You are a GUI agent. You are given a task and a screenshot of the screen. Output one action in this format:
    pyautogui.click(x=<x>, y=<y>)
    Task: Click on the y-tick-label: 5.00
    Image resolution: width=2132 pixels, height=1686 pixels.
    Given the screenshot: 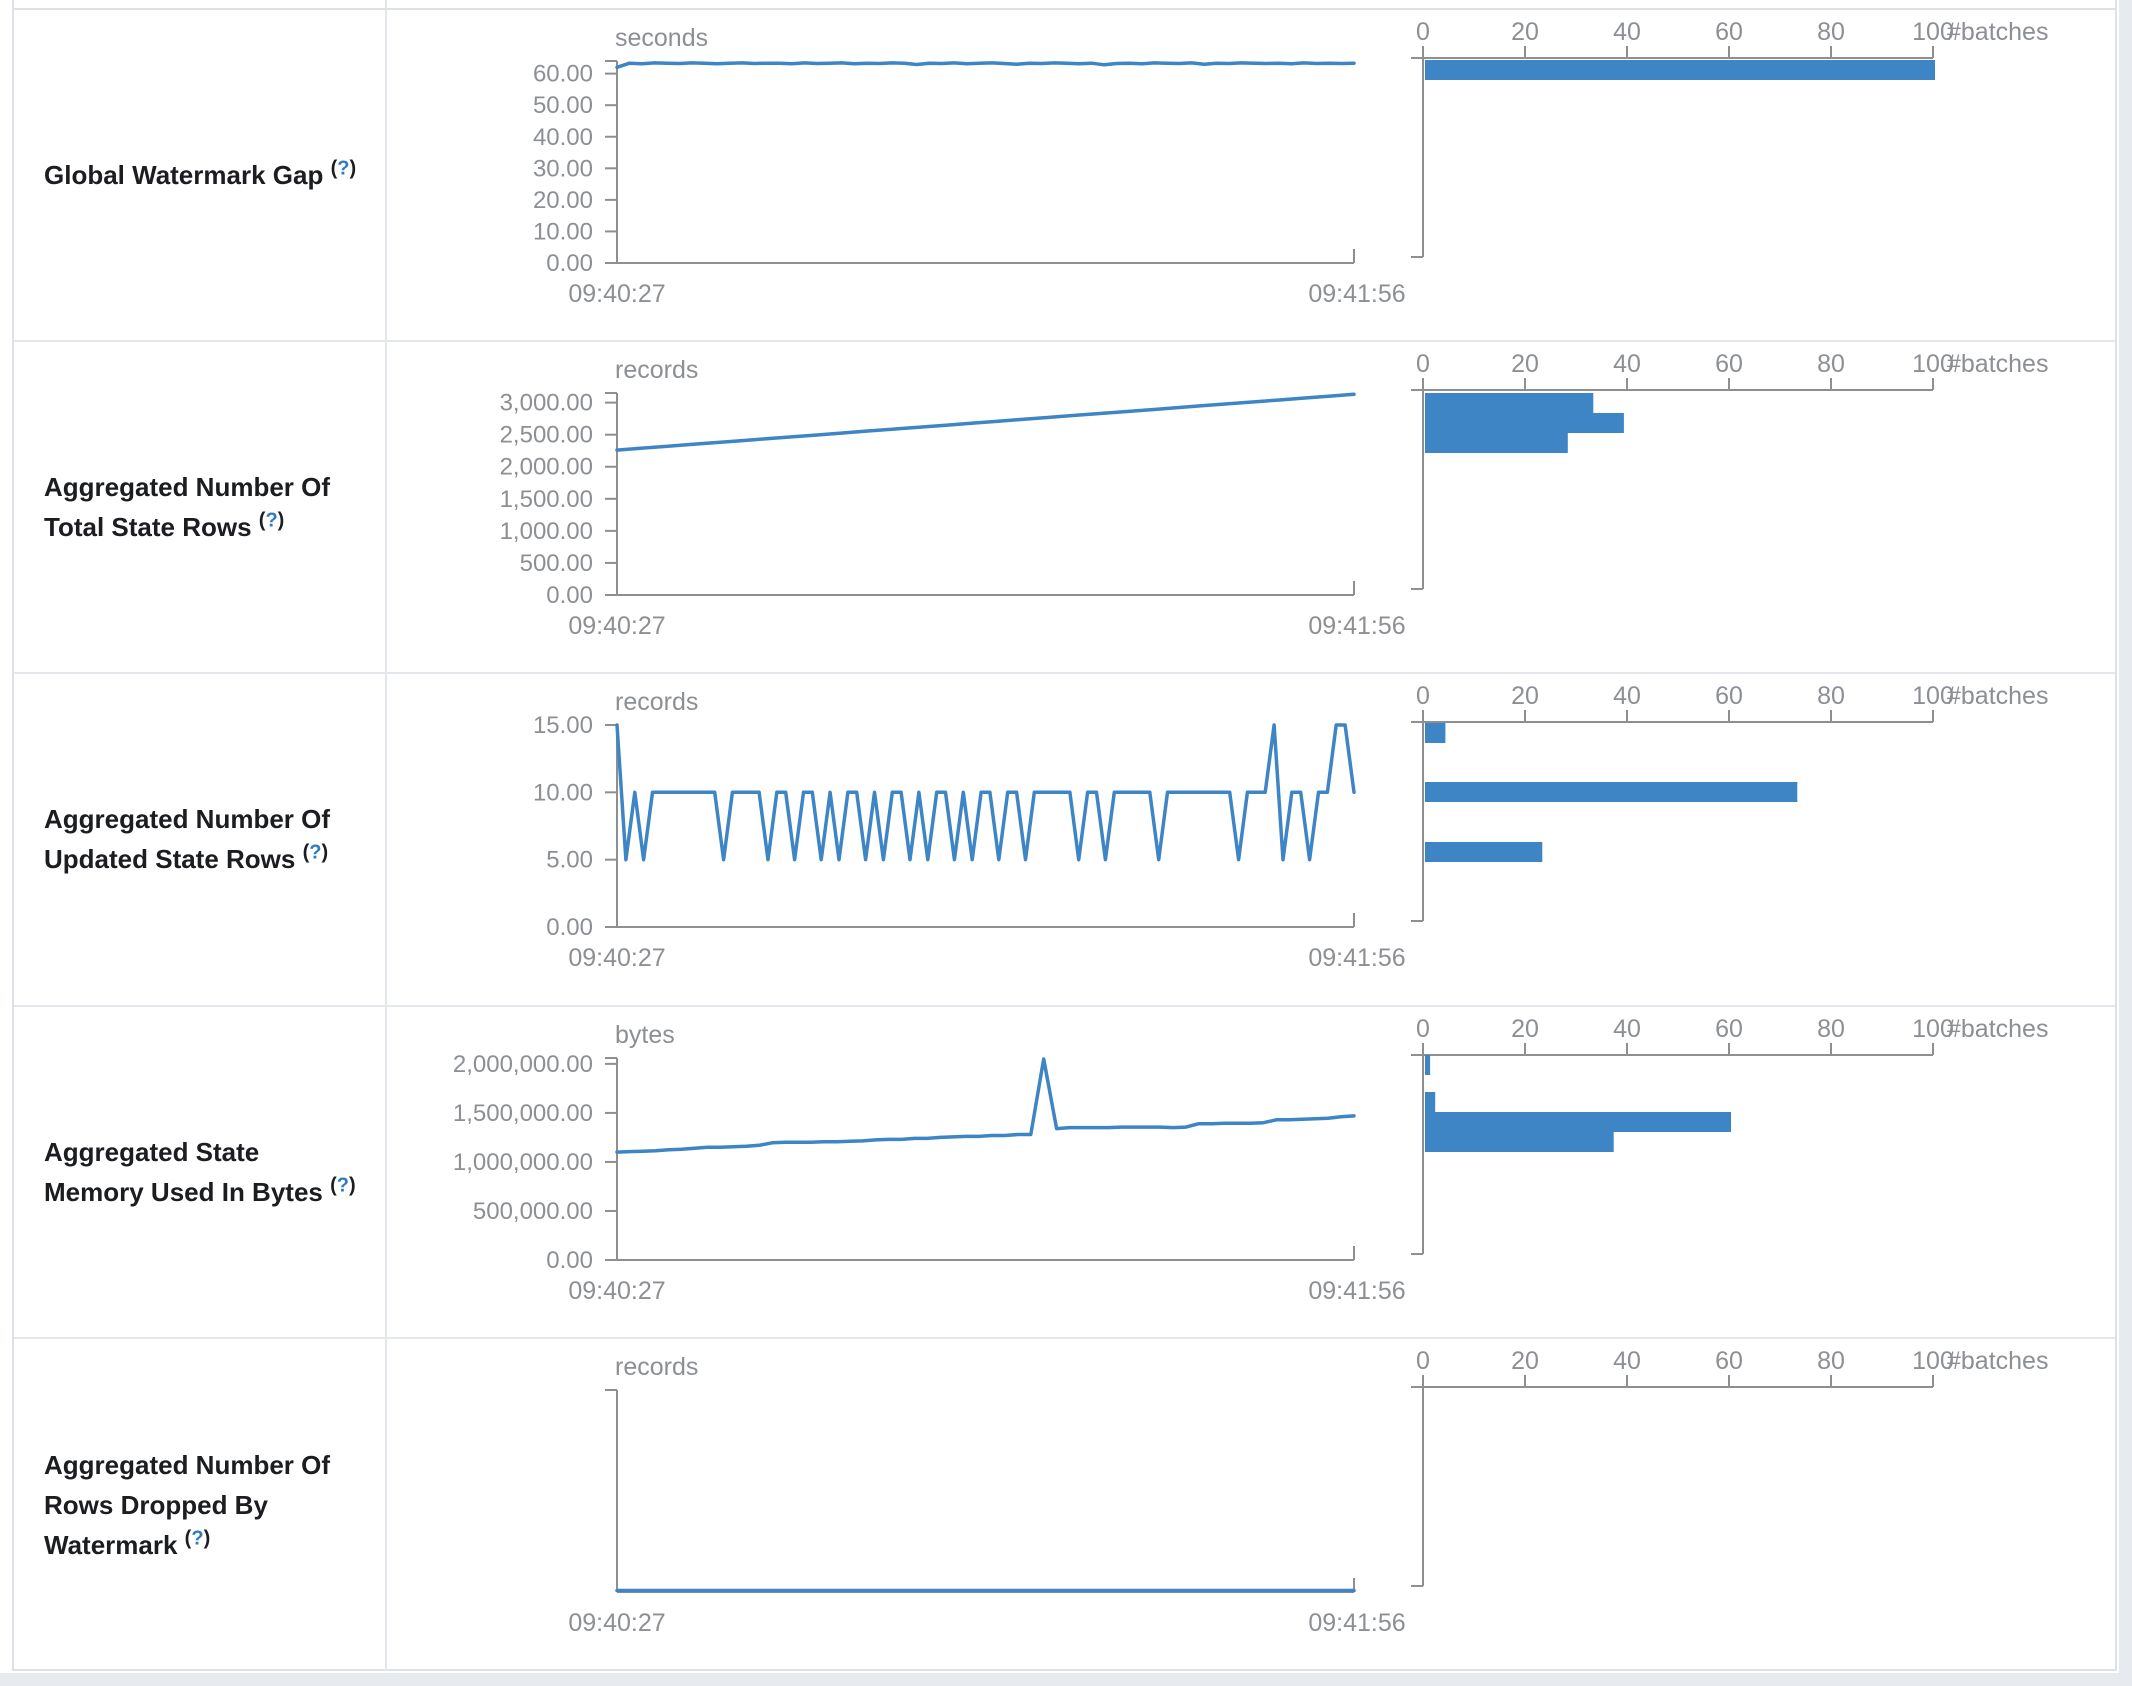 What is the action you would take?
    pyautogui.click(x=569, y=860)
    